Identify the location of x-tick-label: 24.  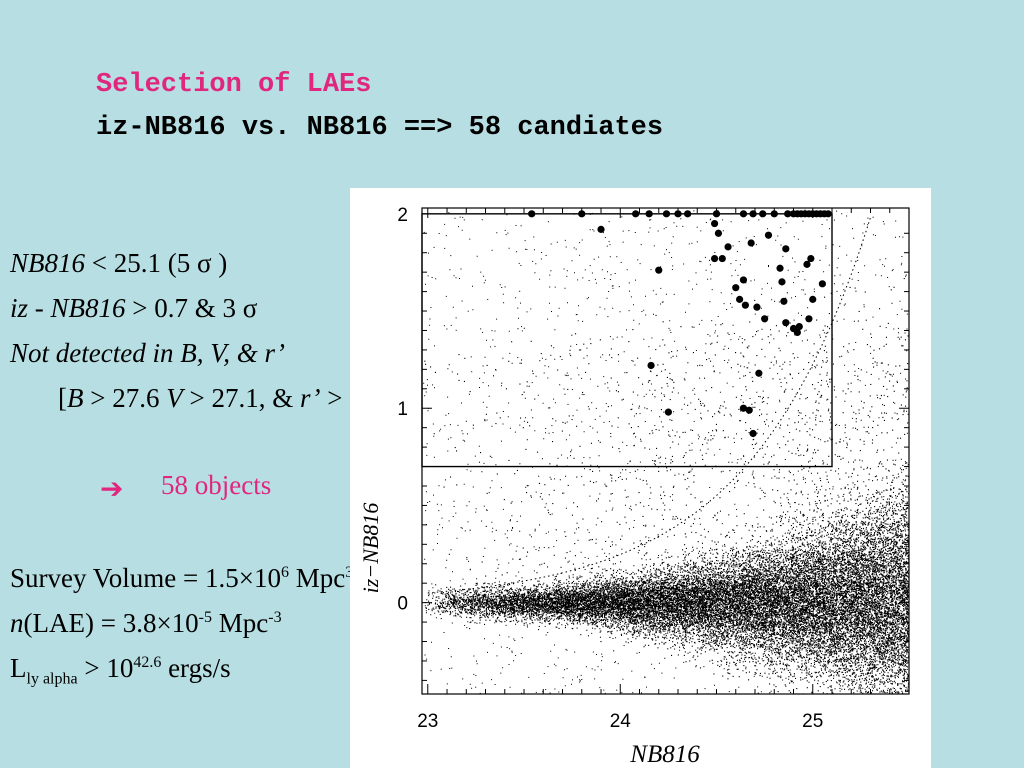
(621, 721).